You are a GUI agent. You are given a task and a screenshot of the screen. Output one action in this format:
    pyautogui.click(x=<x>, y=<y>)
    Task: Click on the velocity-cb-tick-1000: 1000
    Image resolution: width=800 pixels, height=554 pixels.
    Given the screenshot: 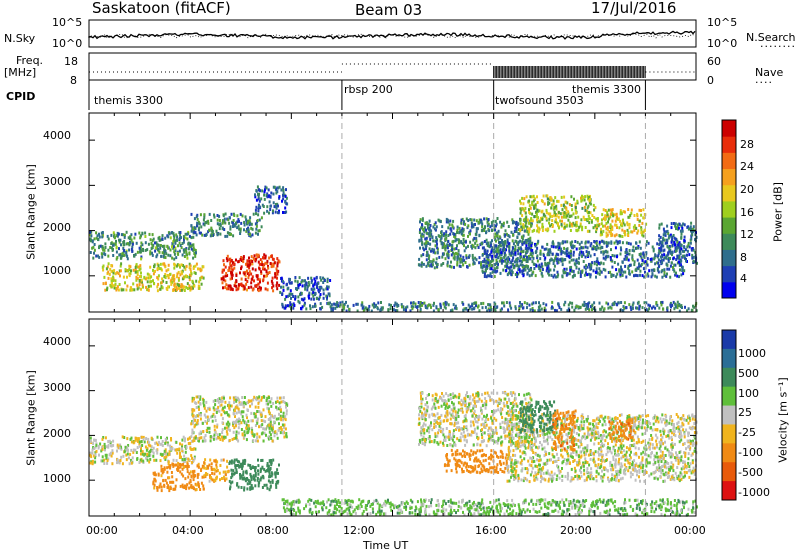 What is the action you would take?
    pyautogui.click(x=752, y=353)
    